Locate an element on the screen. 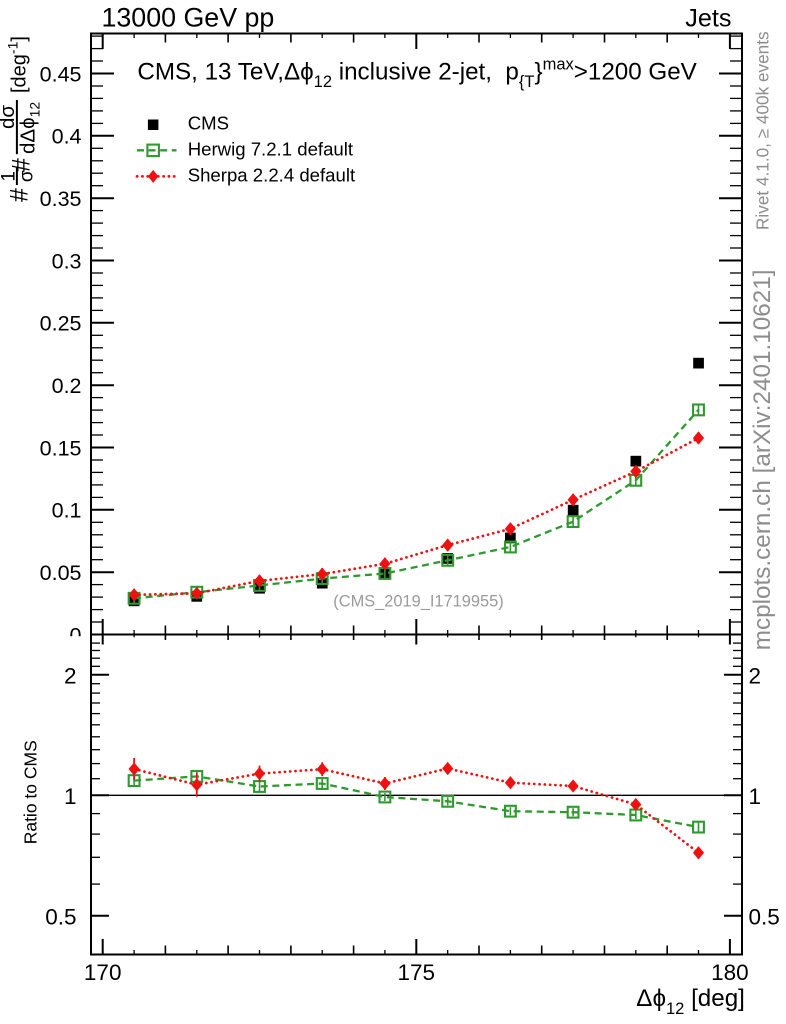  svg-text: dσ is located at coordinates (9, 117).